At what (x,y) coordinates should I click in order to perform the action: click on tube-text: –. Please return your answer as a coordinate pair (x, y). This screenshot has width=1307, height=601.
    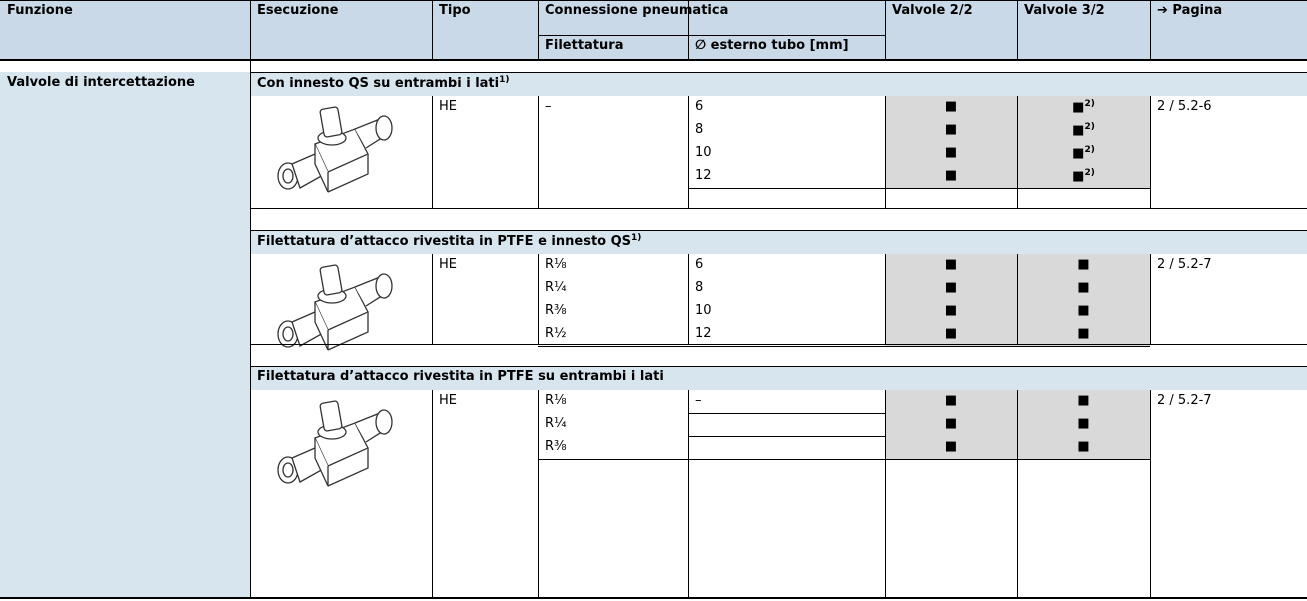
    Looking at the image, I should click on (698, 400).